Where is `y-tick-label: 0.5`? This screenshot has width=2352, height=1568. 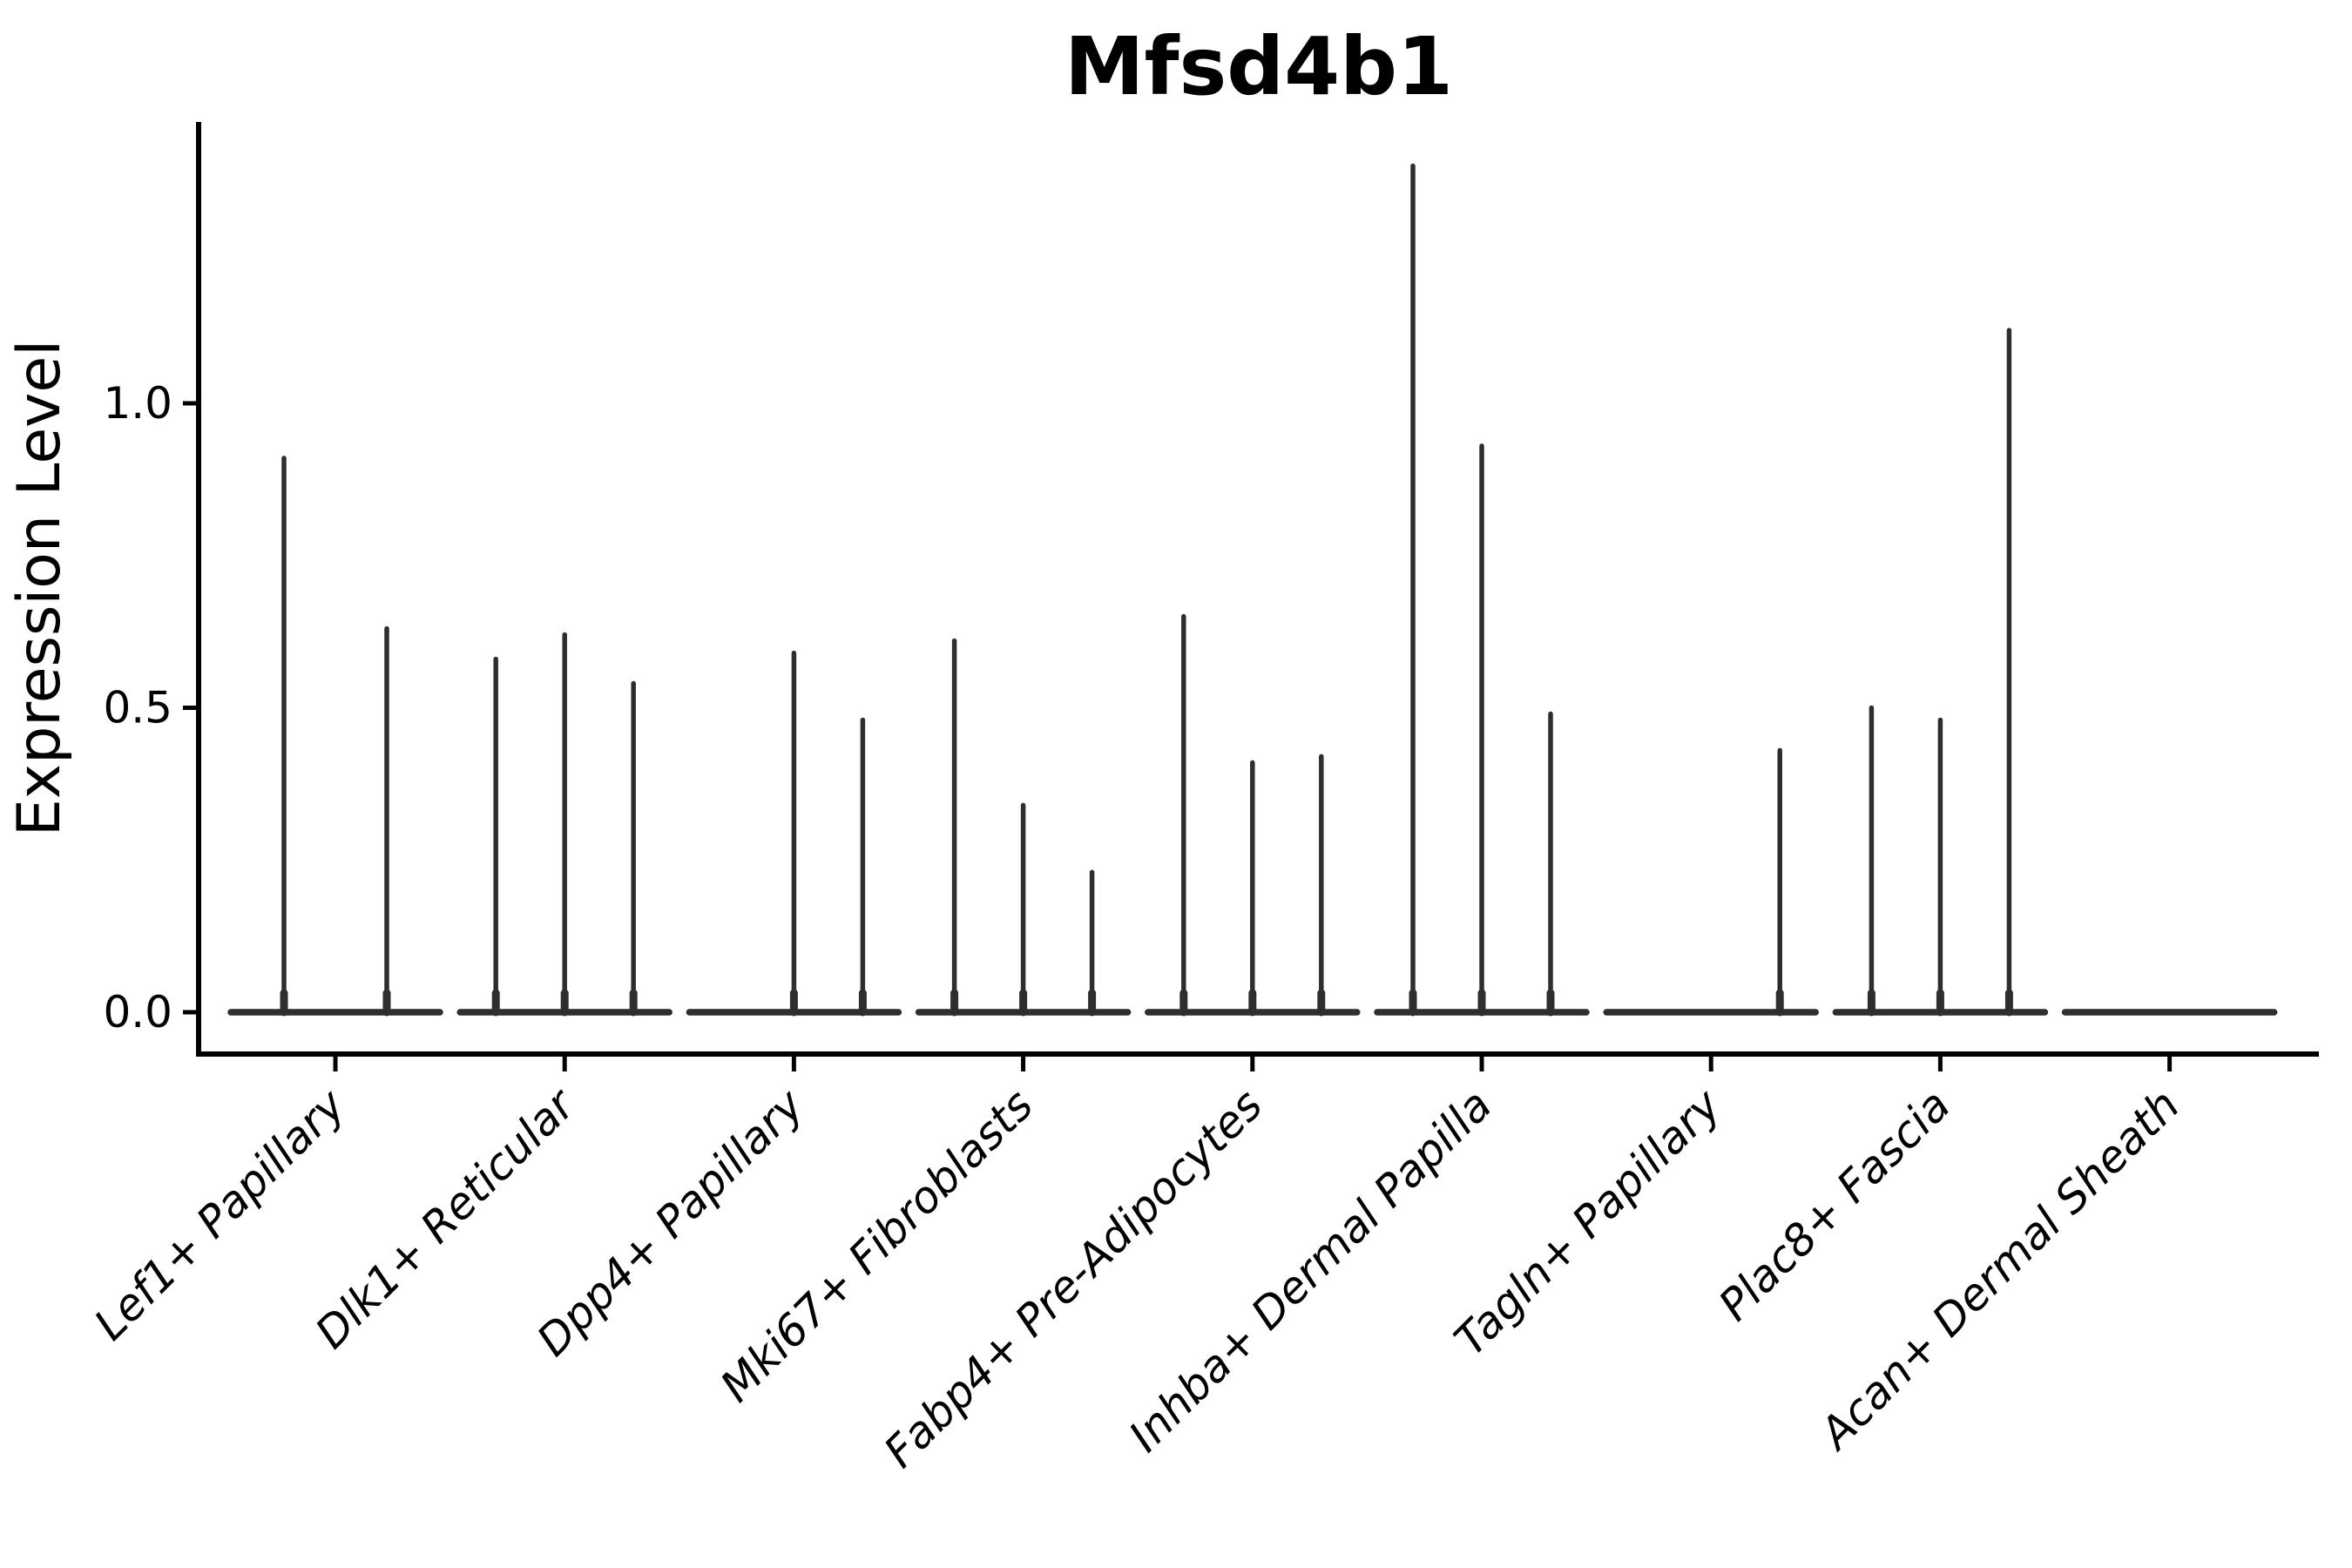
y-tick-label: 0.5 is located at coordinates (137, 708).